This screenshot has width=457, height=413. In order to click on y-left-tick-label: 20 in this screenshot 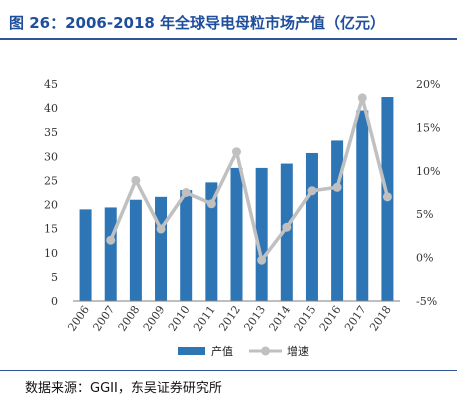, I will do `click(51, 205)`.